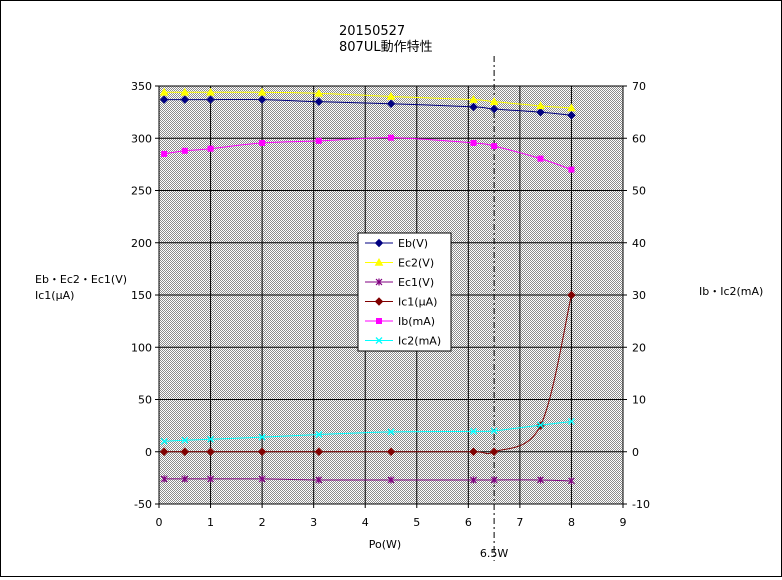 The width and height of the screenshot is (782, 580). What do you see at coordinates (416, 321) in the screenshot?
I see `legend-label: Ib(mA)` at bounding box center [416, 321].